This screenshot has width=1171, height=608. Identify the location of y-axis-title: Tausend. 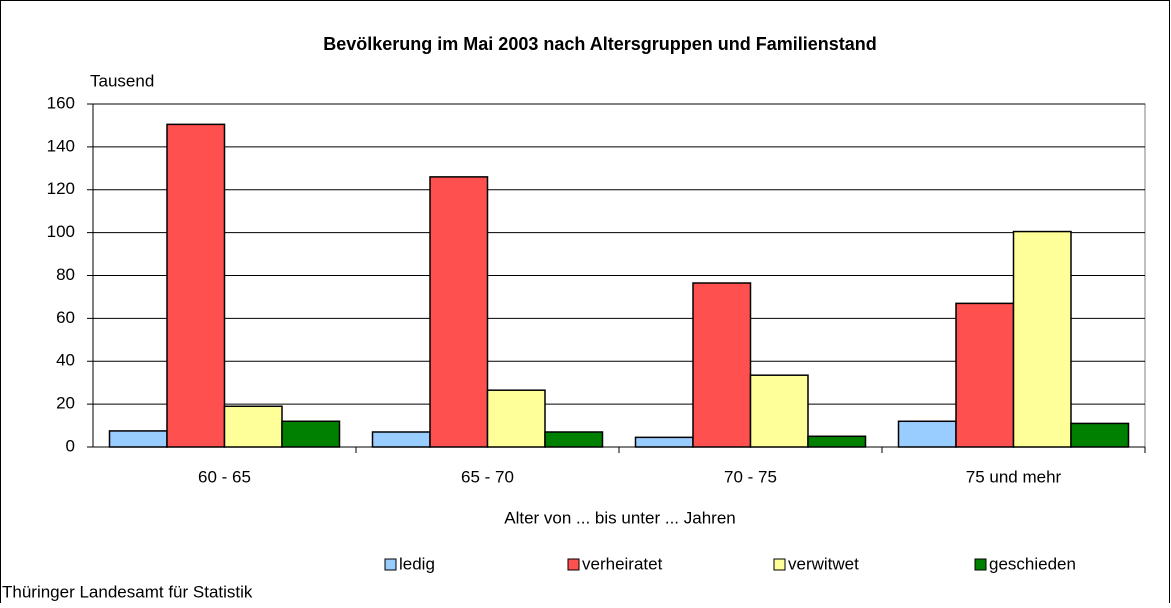
(122, 80).